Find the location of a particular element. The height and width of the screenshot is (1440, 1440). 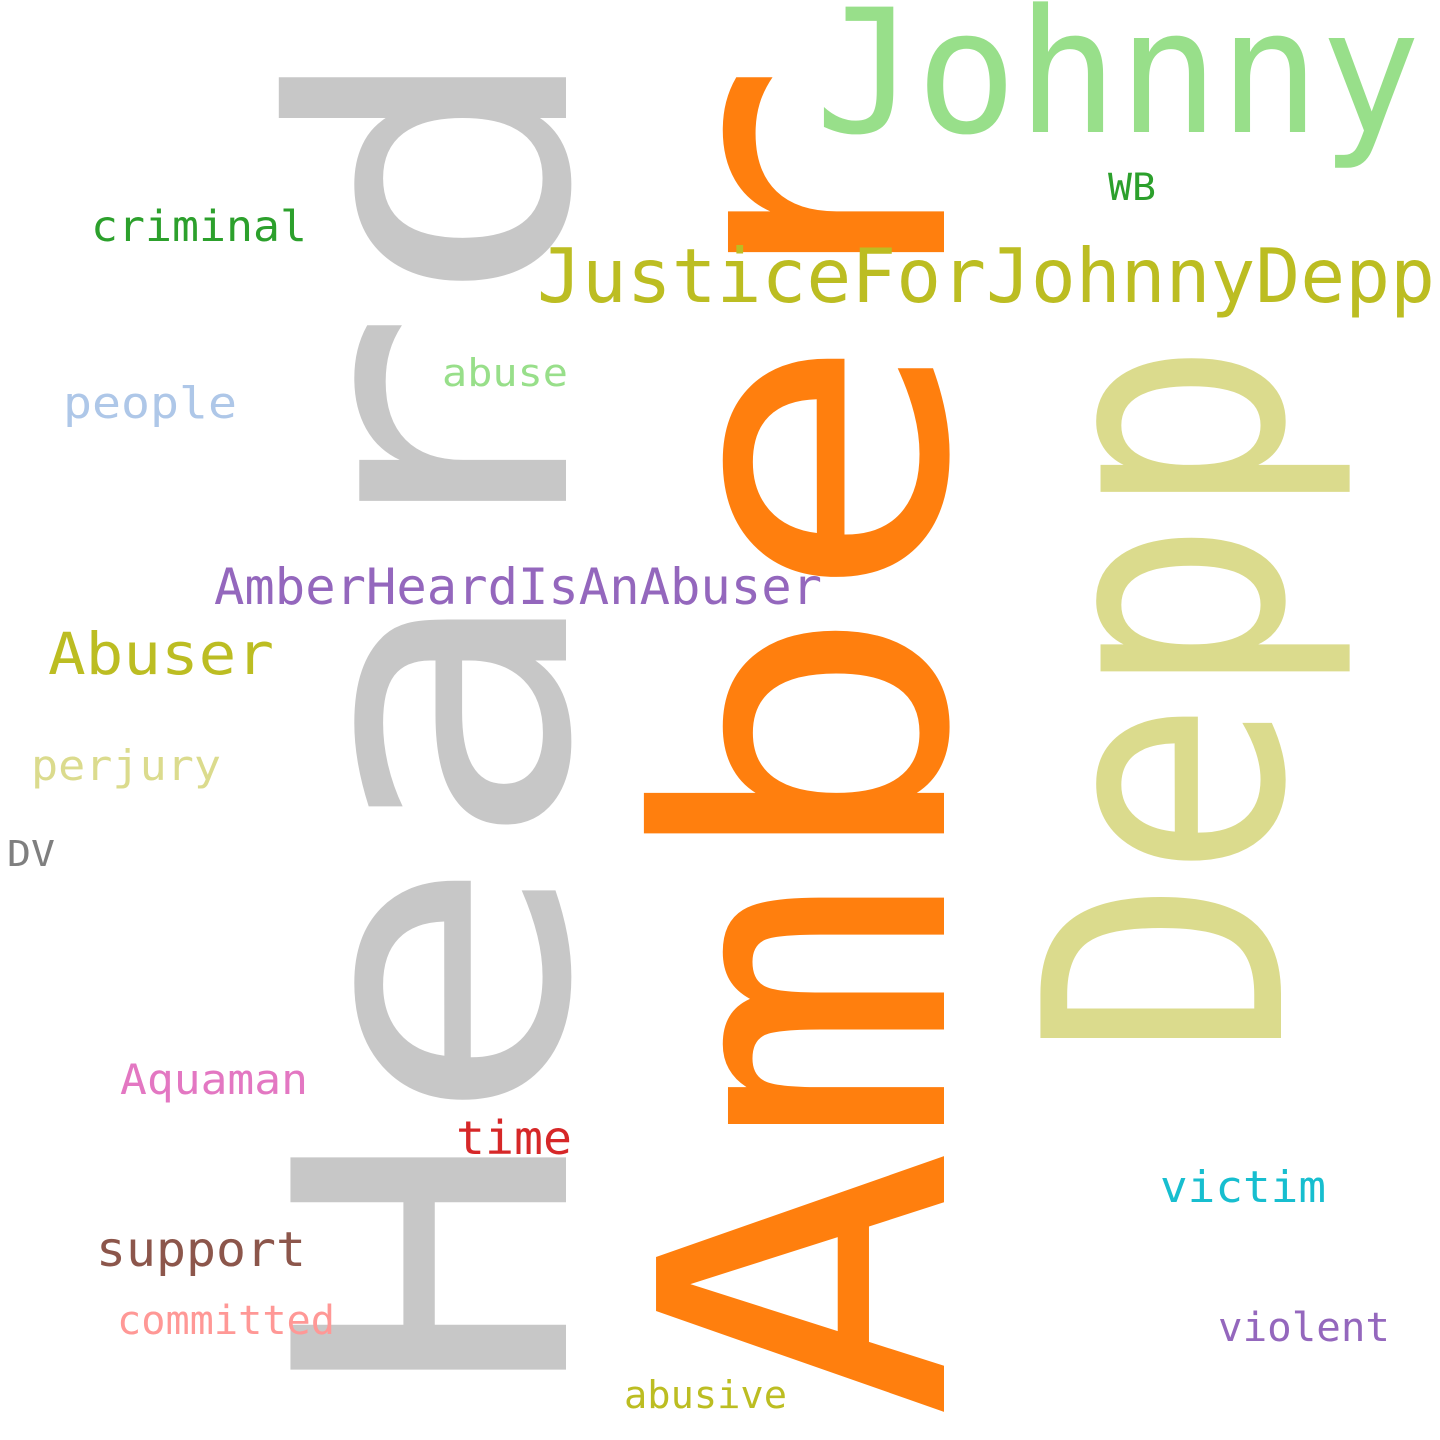

word-aquaman: Aquaman is located at coordinates (214, 1079).